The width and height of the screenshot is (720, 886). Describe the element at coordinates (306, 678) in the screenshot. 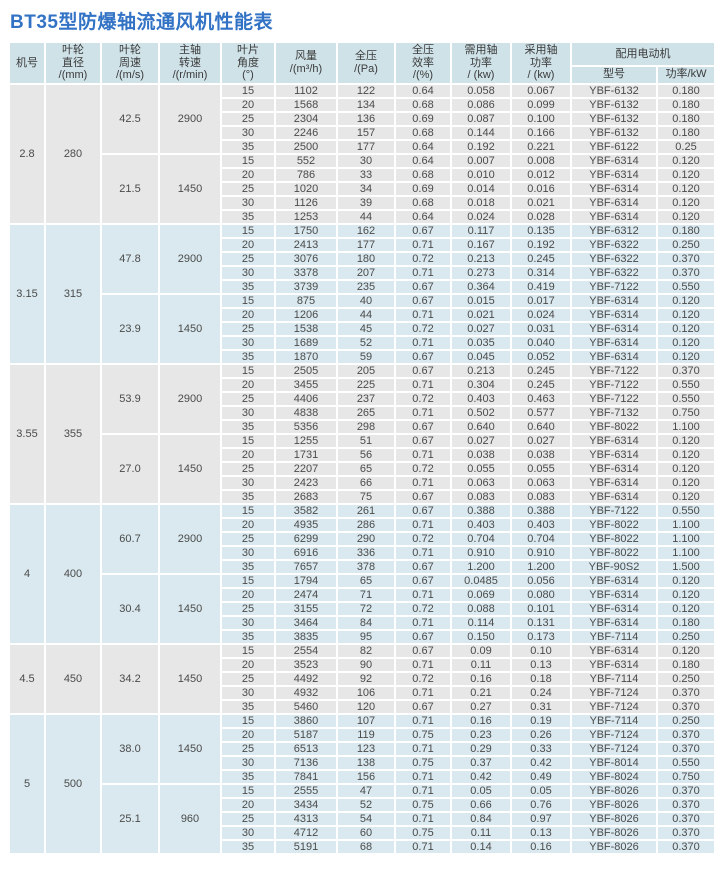

I see `airflow-cell: 4492` at that location.